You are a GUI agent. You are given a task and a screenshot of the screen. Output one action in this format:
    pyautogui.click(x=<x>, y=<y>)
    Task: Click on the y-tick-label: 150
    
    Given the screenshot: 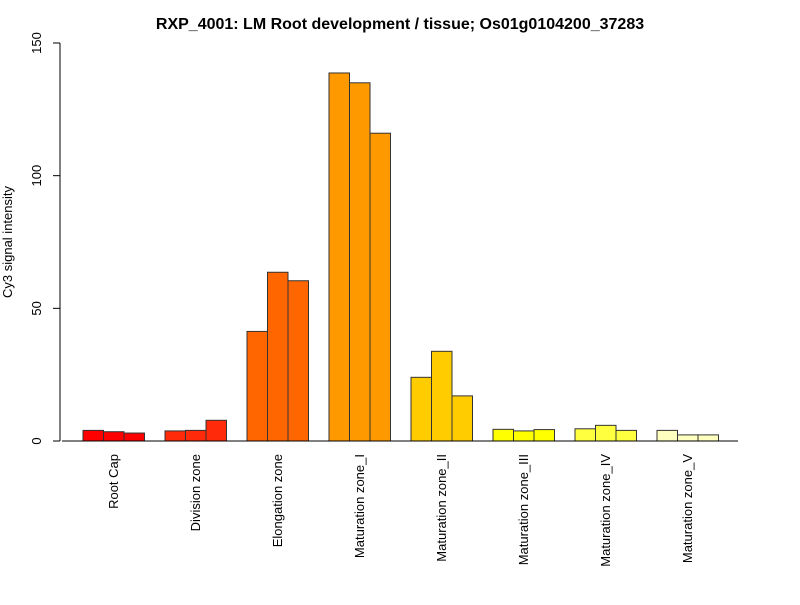 What is the action you would take?
    pyautogui.click(x=36, y=43)
    